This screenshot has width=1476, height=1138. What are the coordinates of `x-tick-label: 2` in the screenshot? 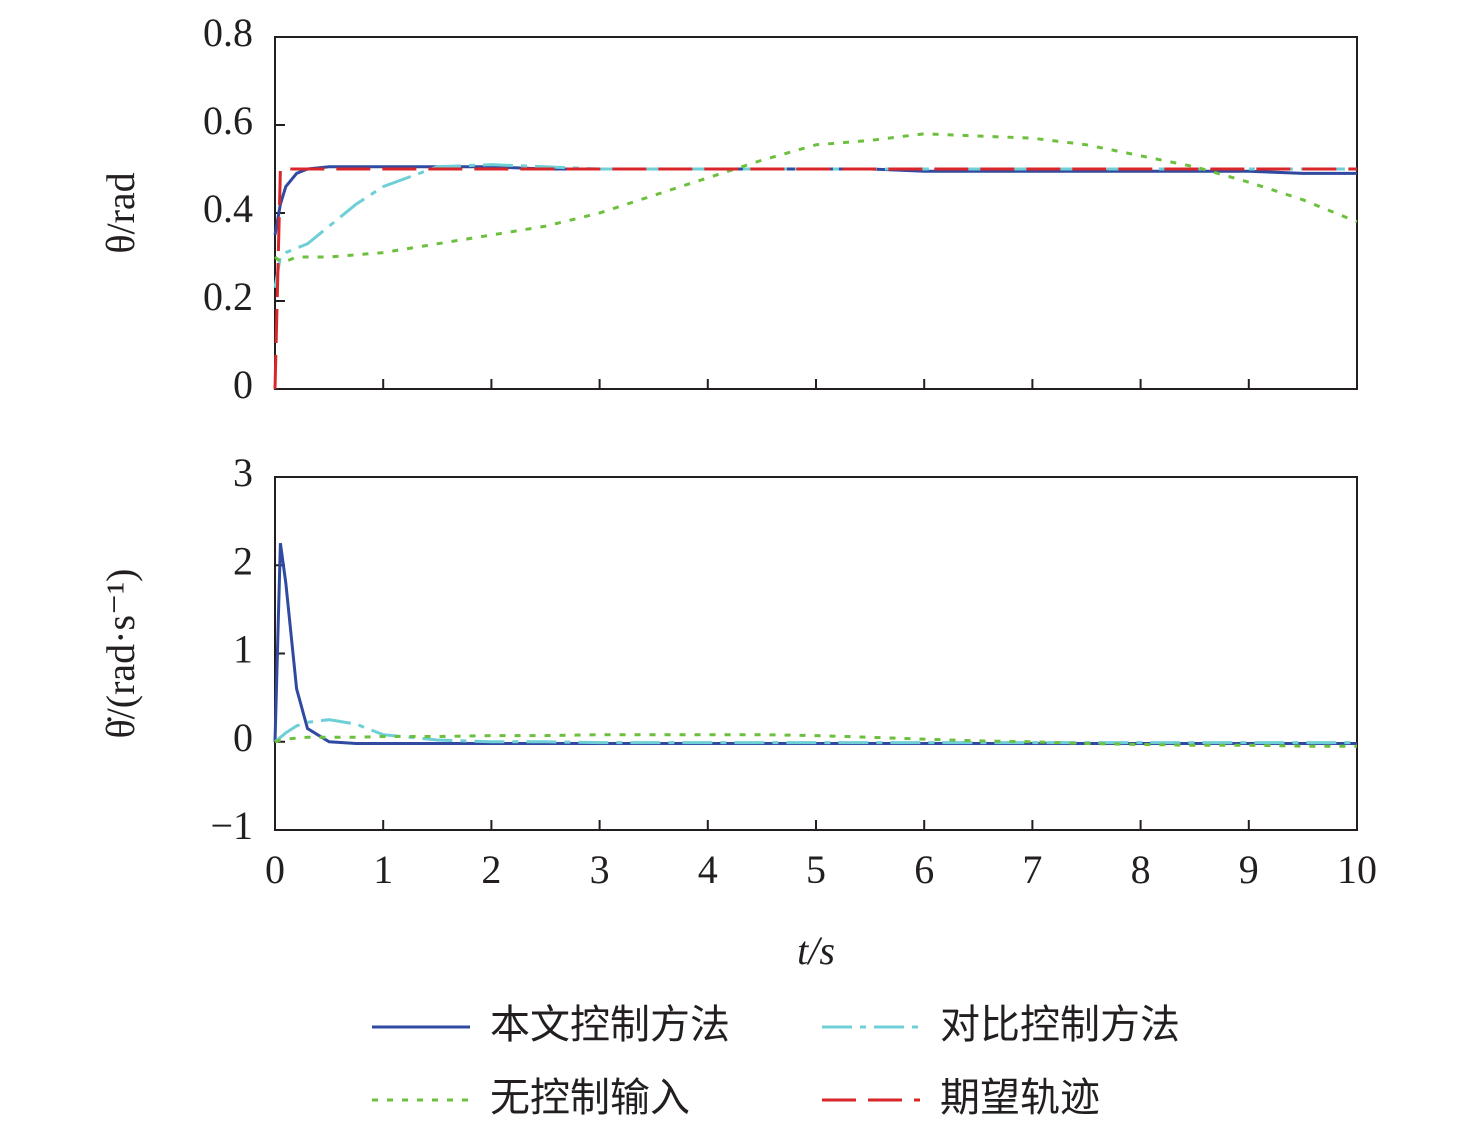 It's located at (491, 869).